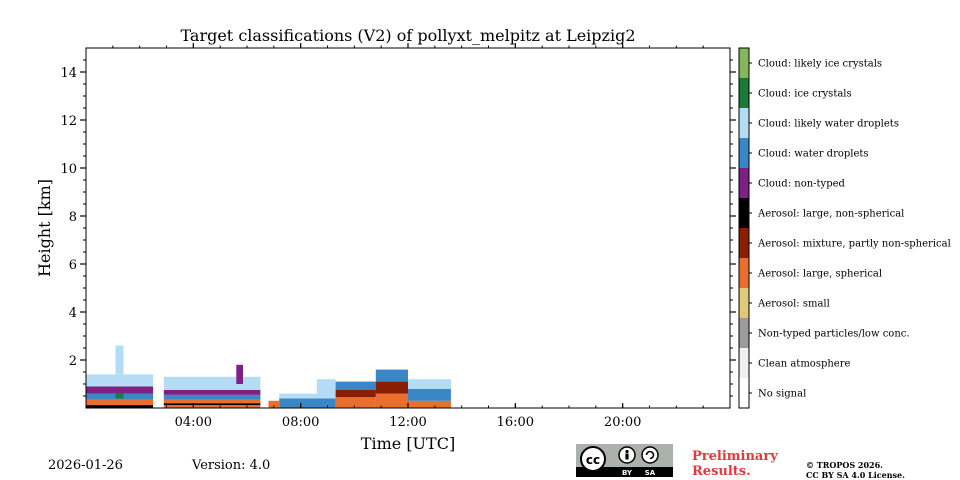 The image size is (960, 480). I want to click on x-tick-label: 12:00, so click(407, 422).